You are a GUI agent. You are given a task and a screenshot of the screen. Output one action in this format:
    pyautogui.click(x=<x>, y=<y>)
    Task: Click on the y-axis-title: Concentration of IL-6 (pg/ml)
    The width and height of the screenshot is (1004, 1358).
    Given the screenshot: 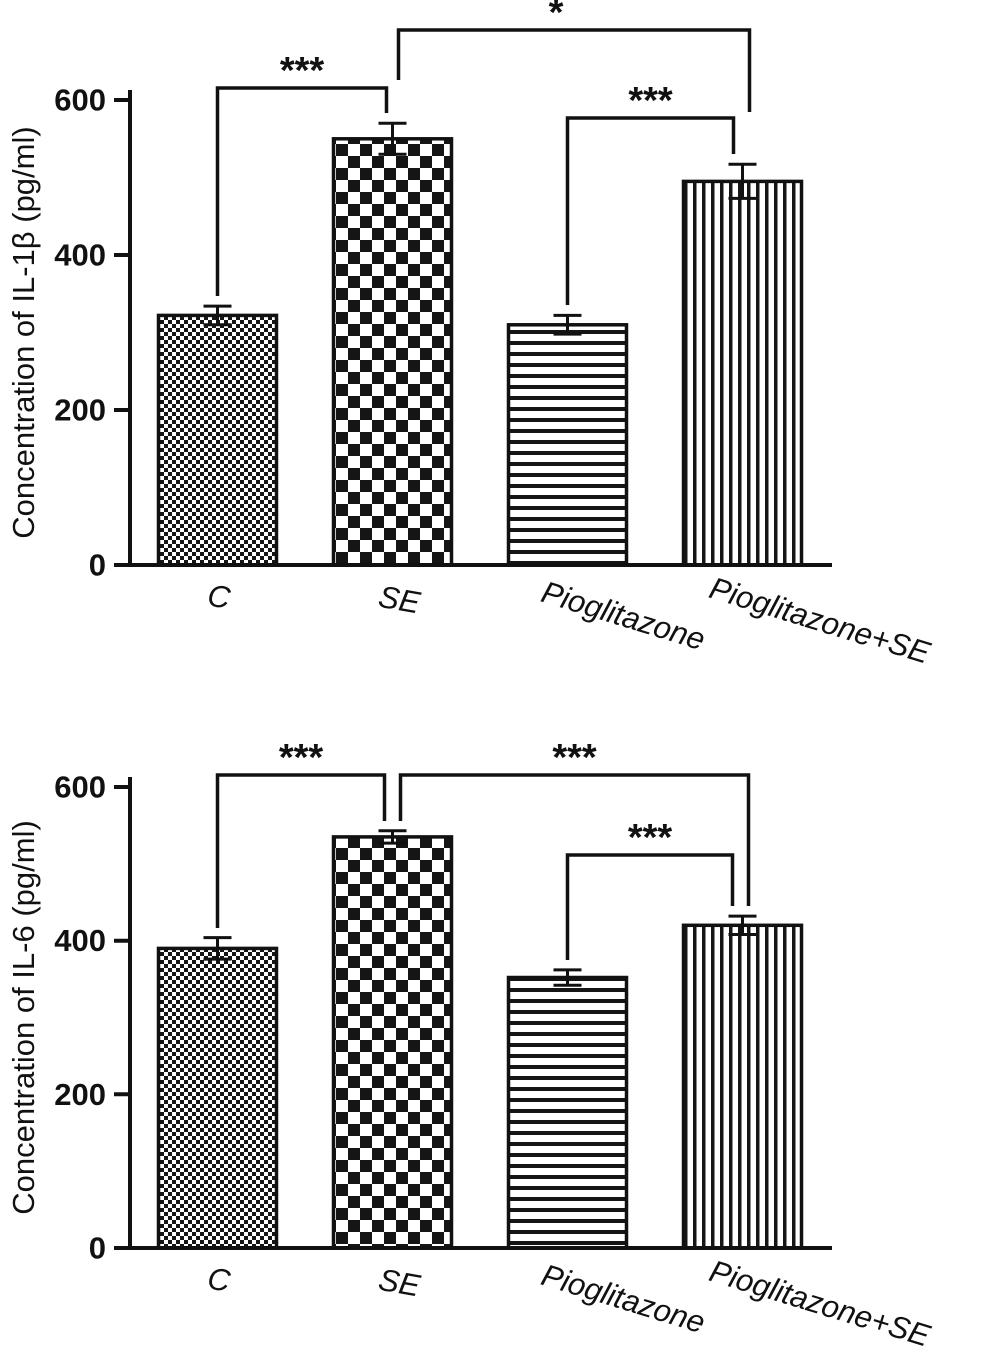 What is the action you would take?
    pyautogui.click(x=23, y=1017)
    